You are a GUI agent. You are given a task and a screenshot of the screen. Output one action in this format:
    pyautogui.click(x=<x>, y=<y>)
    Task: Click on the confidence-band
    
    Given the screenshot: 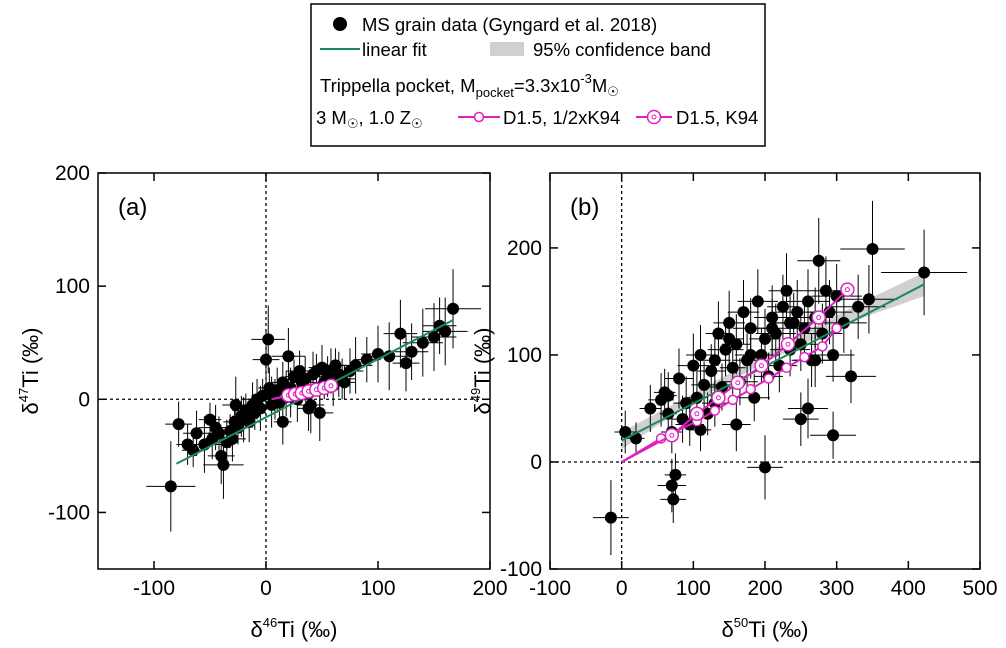 What is the action you would take?
    pyautogui.click(x=773, y=361)
    